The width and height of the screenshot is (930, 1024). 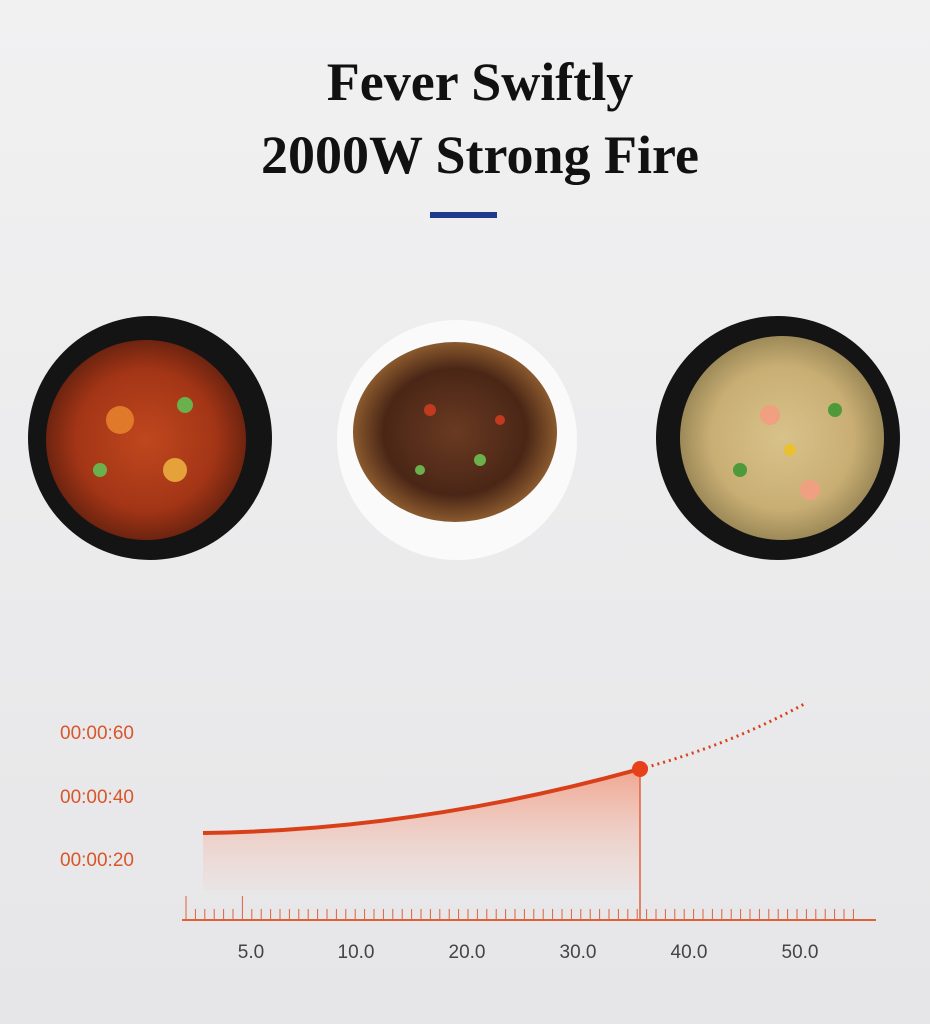 I want to click on title-line: 2000W Strong Fire, so click(x=480, y=155).